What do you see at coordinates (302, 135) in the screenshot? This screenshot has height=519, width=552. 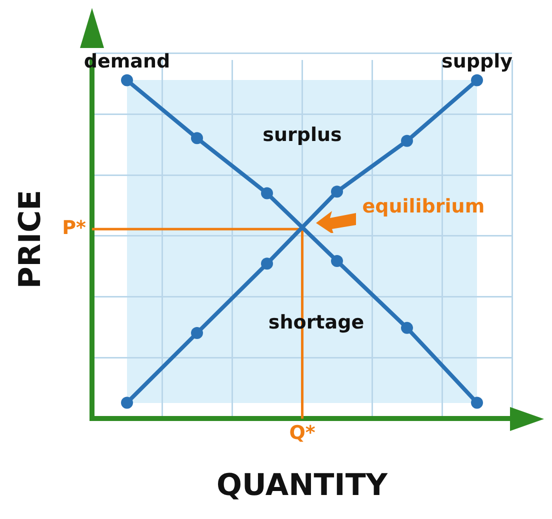 I see `annotation: surplus` at bounding box center [302, 135].